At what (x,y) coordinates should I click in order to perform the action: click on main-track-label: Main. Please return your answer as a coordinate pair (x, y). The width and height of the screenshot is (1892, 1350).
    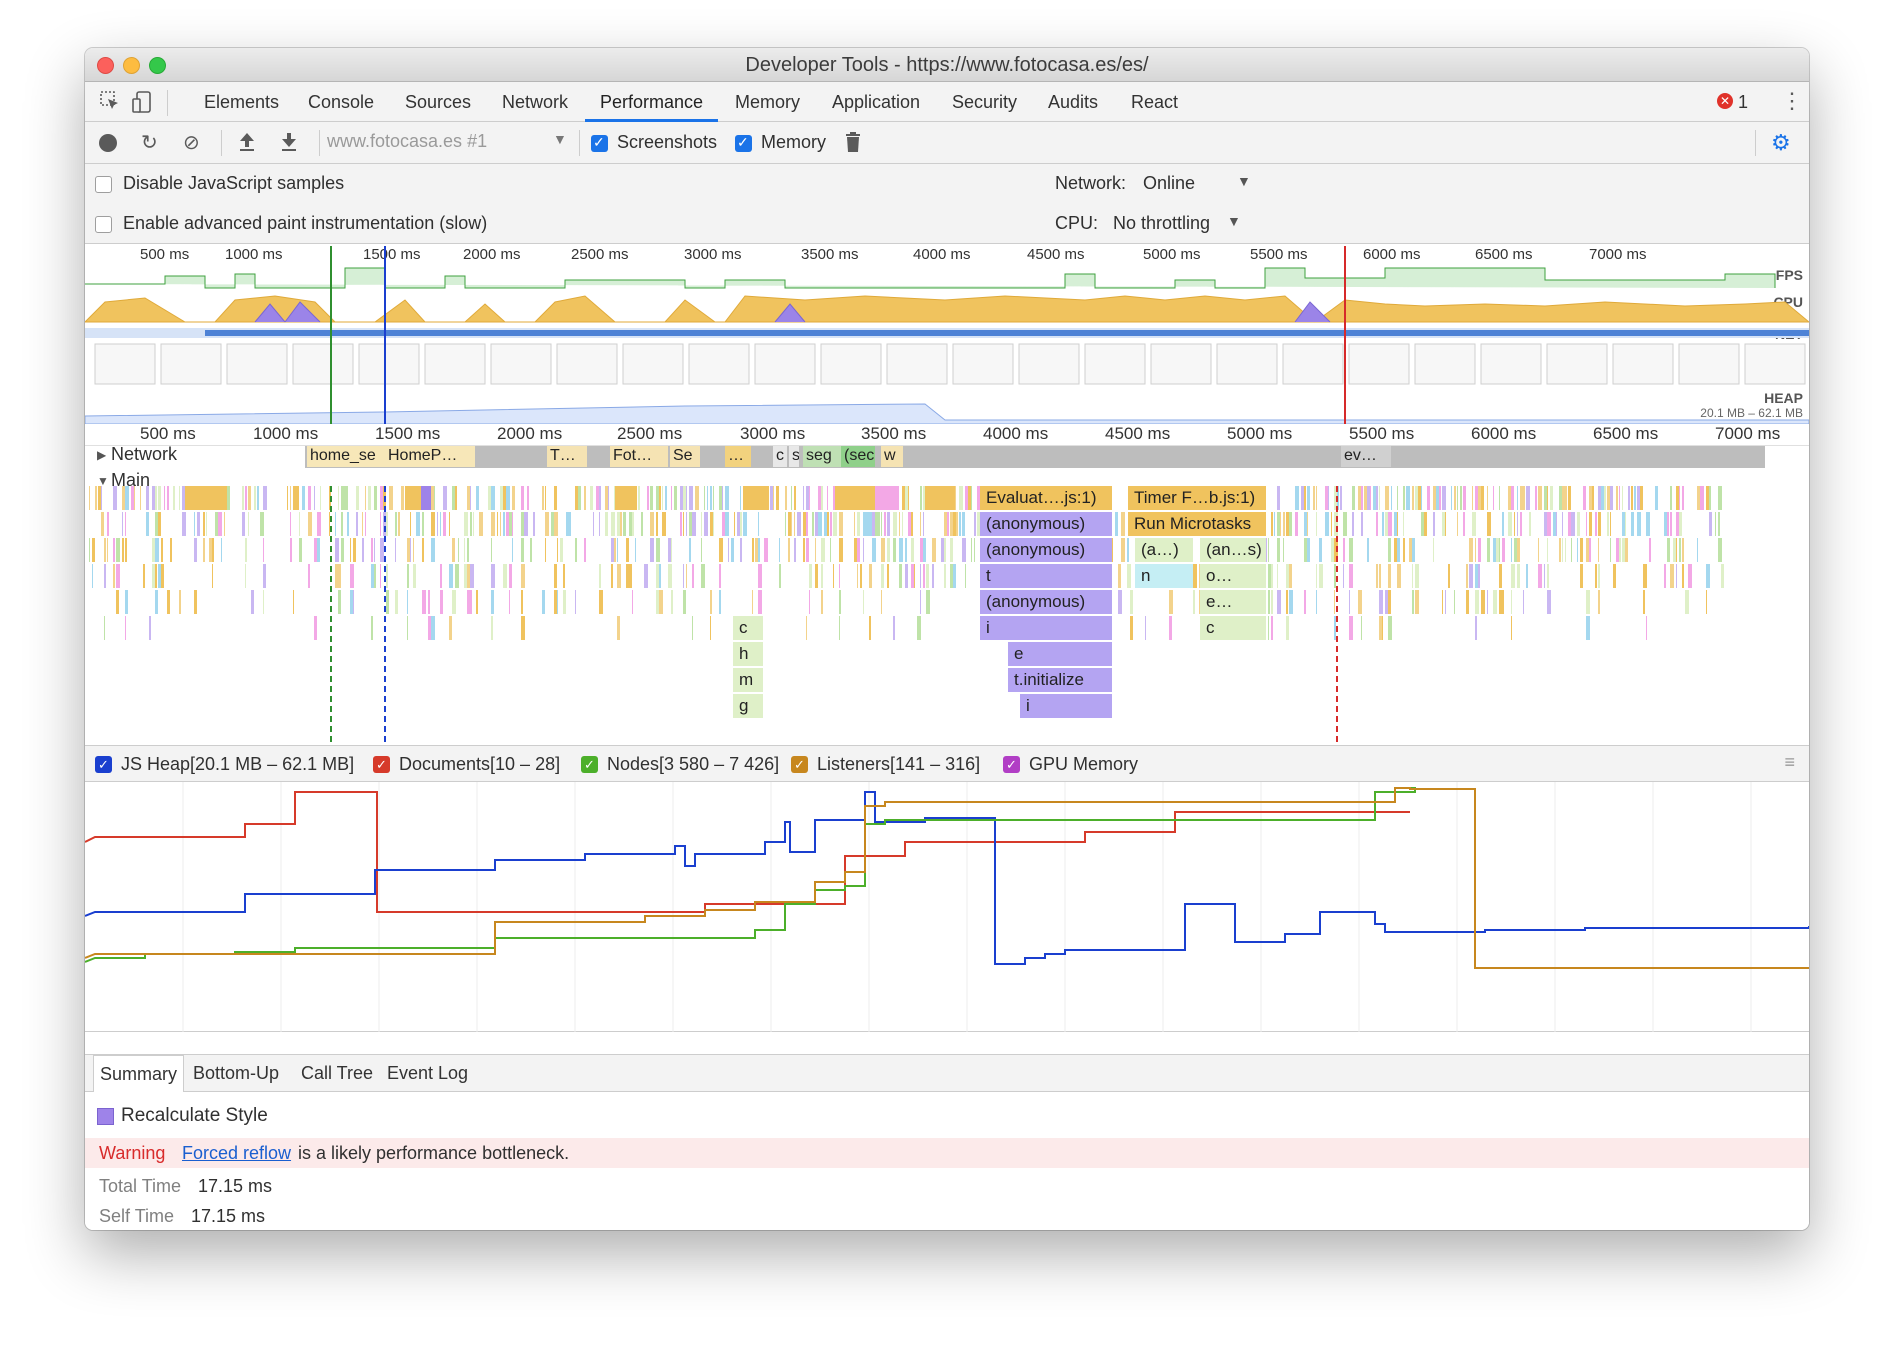
    Looking at the image, I should click on (131, 480).